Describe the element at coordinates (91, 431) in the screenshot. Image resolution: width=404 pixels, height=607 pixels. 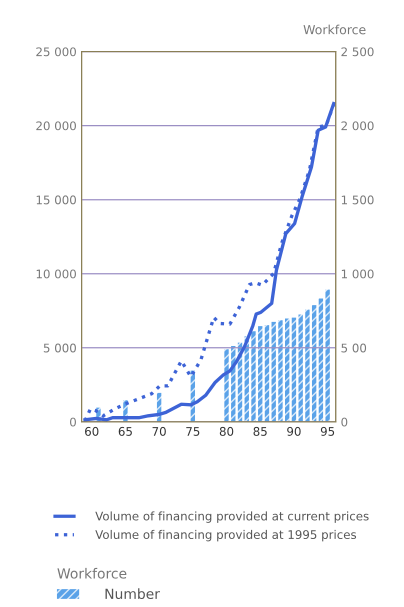
I see `x-tick-label: 60` at that location.